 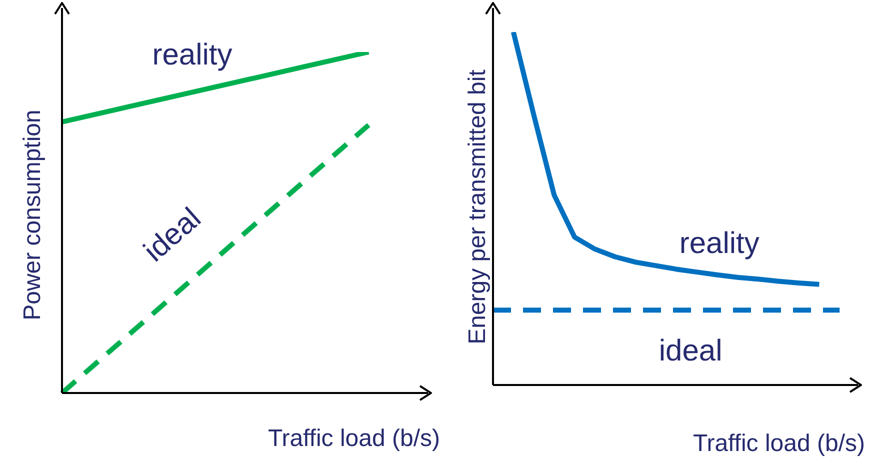 I want to click on series-label: ideal, so click(x=690, y=351).